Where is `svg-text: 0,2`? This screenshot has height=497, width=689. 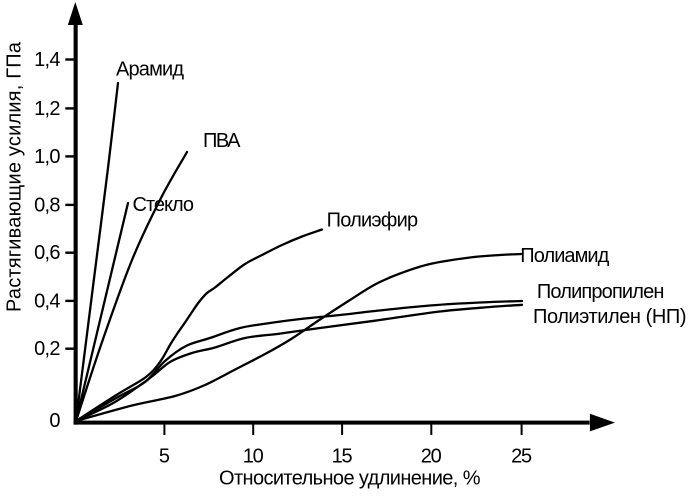
svg-text: 0,2 is located at coordinates (47, 349).